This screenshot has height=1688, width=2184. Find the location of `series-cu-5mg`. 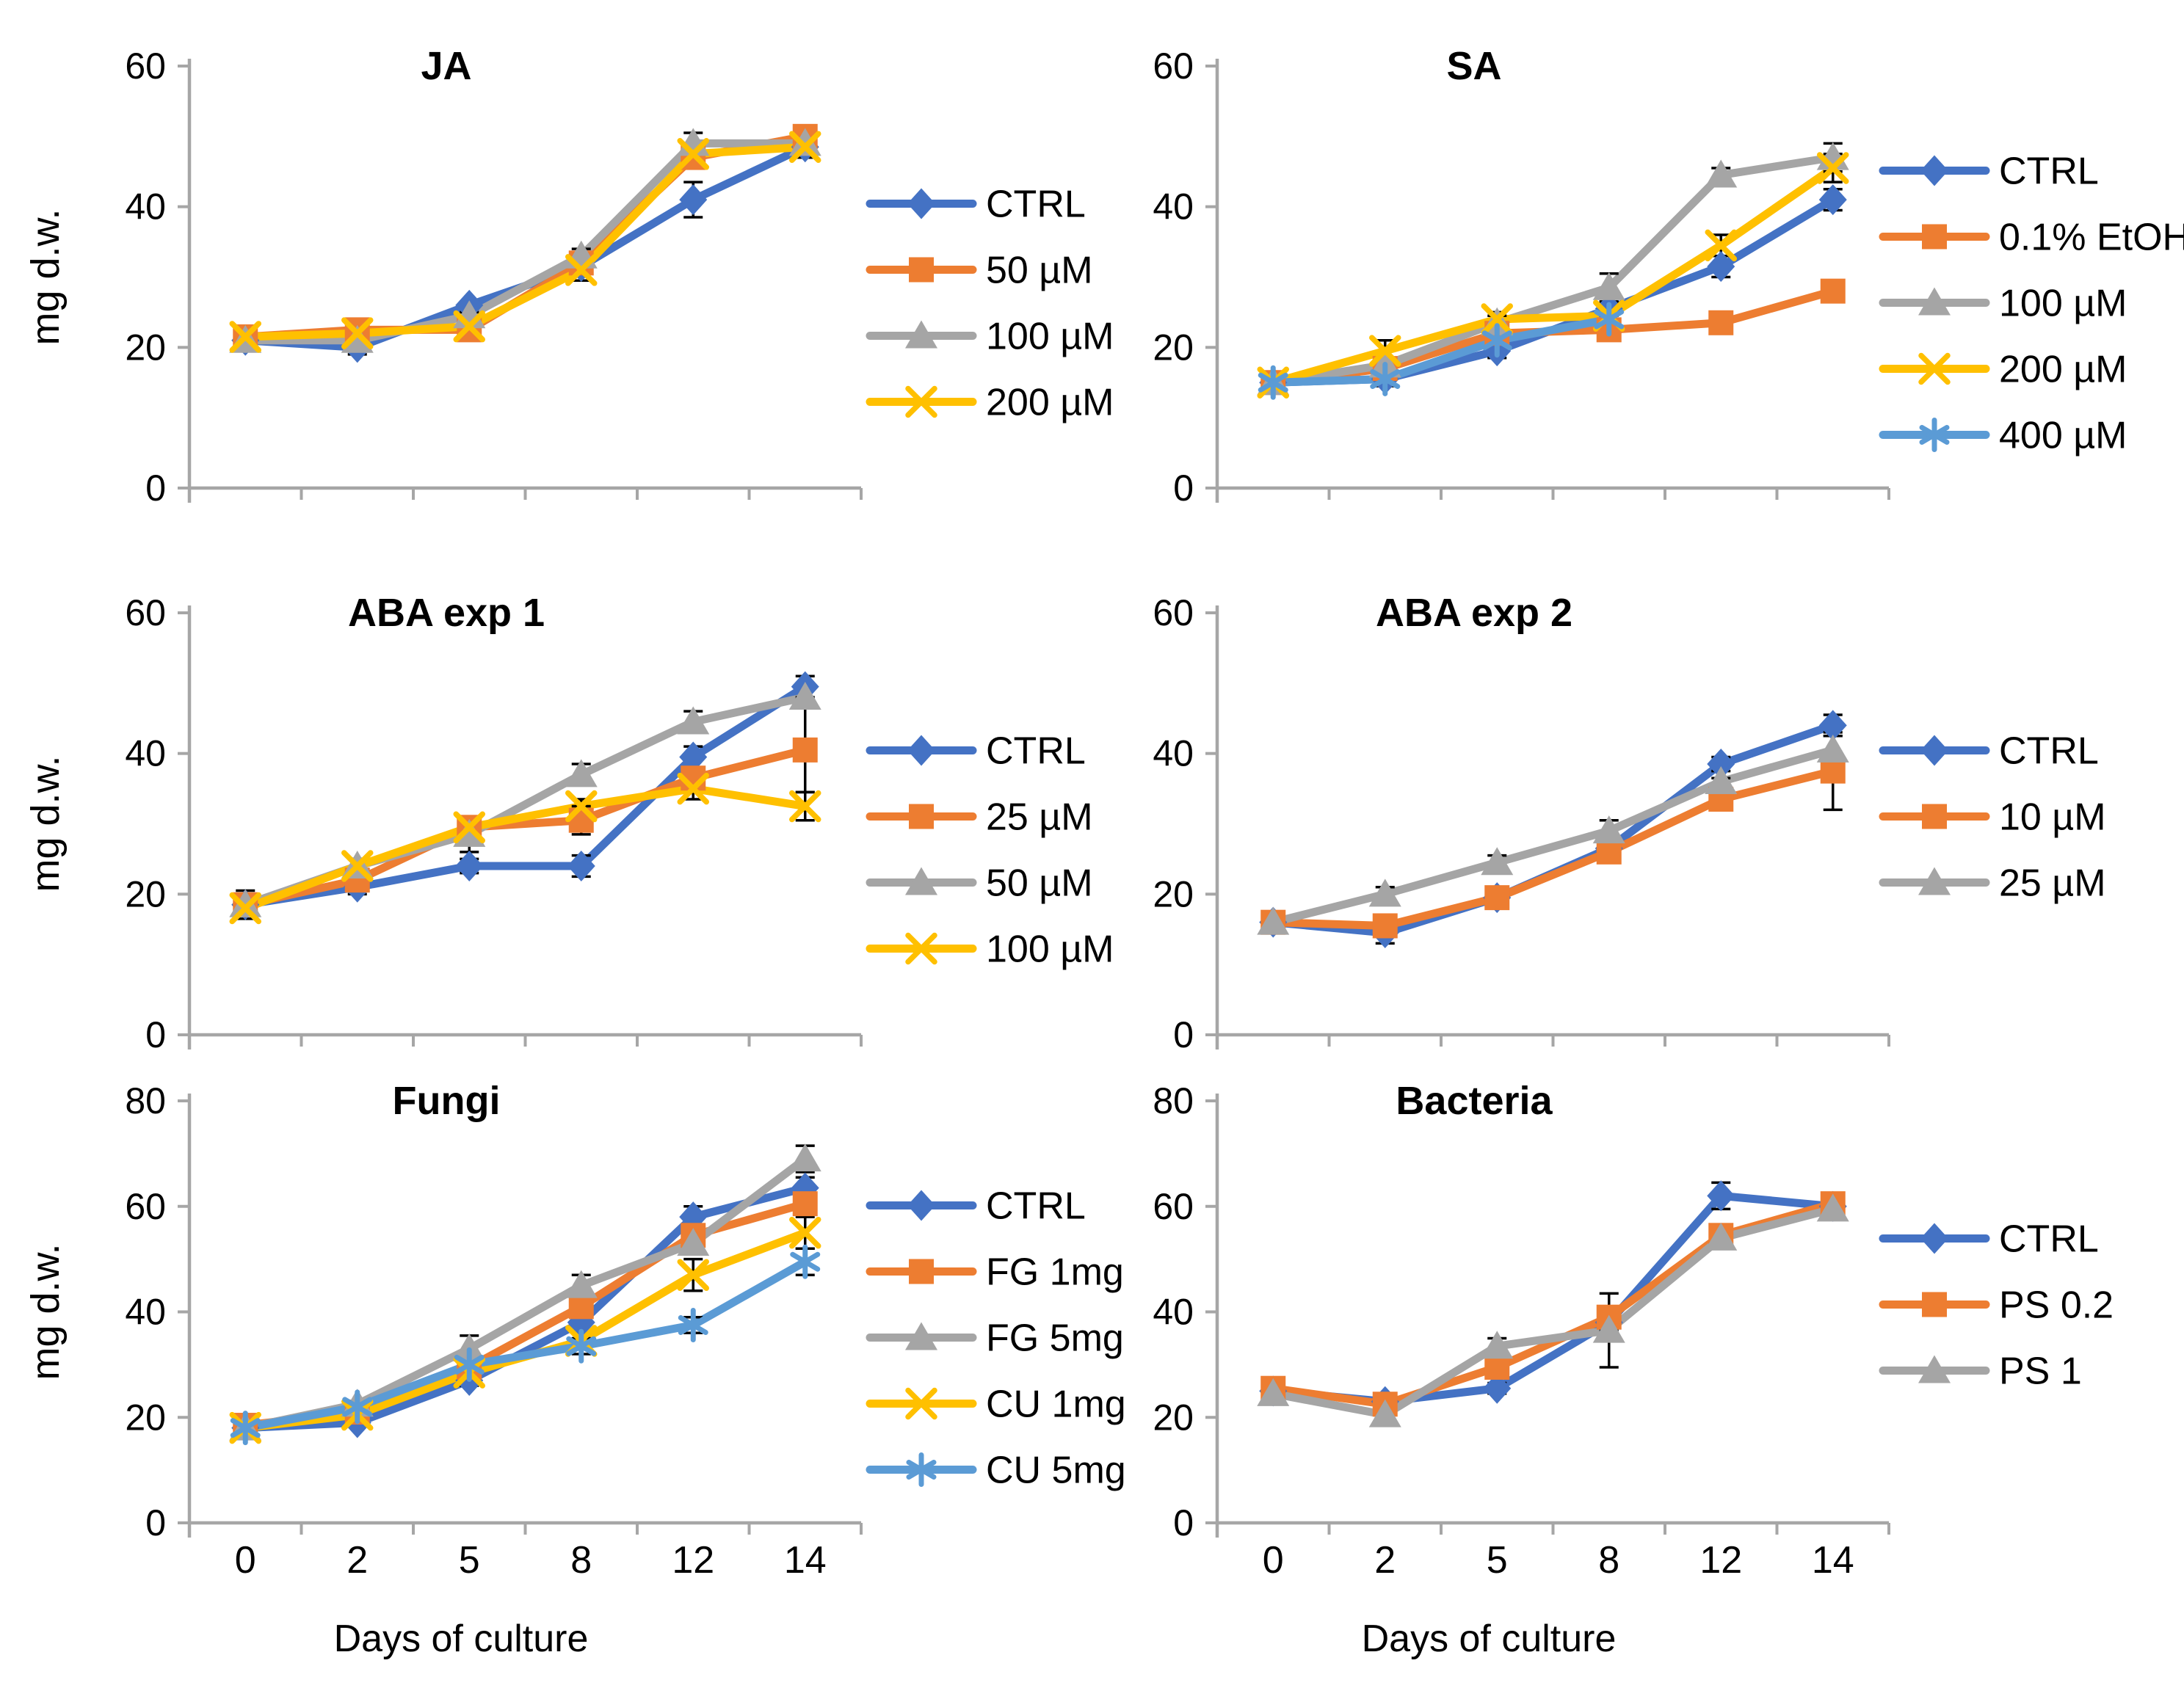

series-cu-5mg is located at coordinates (525, 1345).